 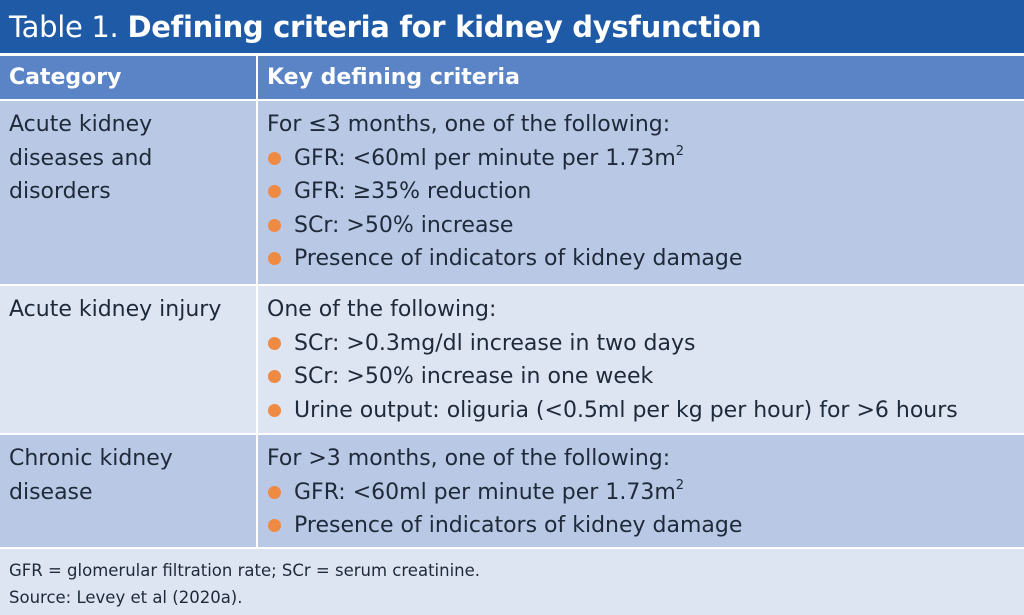 I want to click on category-line: Chronic kidney, so click(x=91, y=458).